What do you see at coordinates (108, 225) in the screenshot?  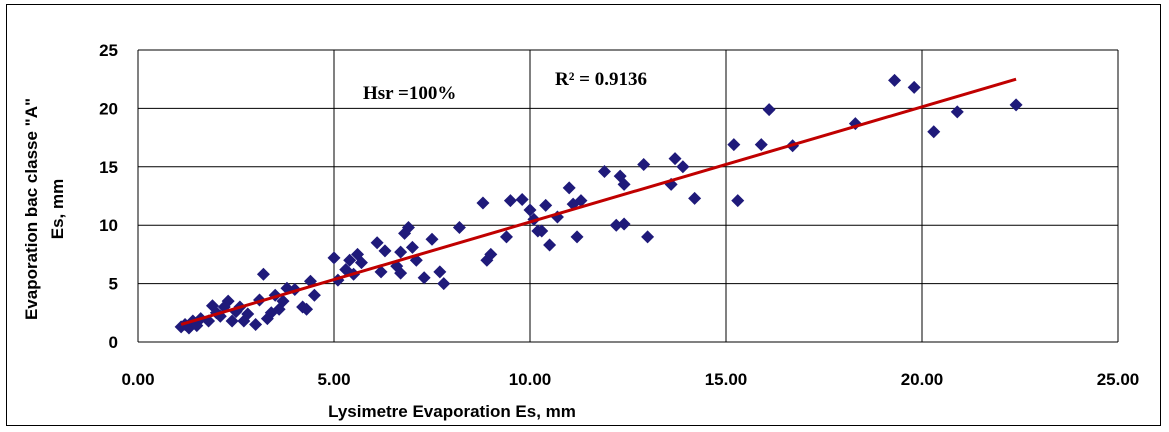 I see `y-tick-label: 10` at bounding box center [108, 225].